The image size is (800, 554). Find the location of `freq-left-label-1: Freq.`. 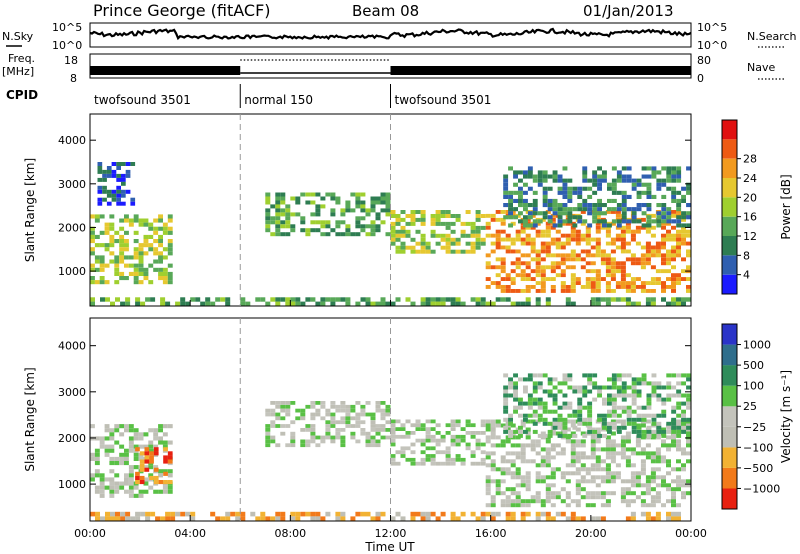

freq-left-label-1: Freq. is located at coordinates (21, 58).